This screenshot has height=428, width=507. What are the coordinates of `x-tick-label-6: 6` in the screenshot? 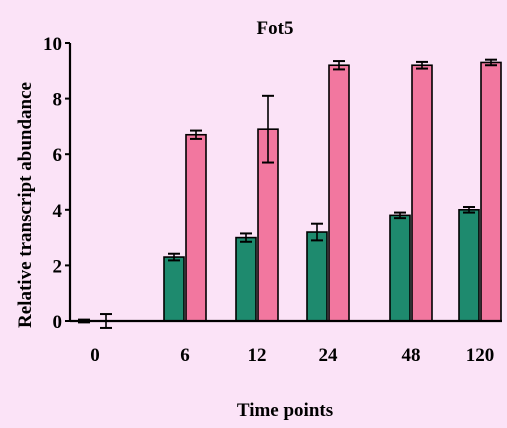 It's located at (185, 355).